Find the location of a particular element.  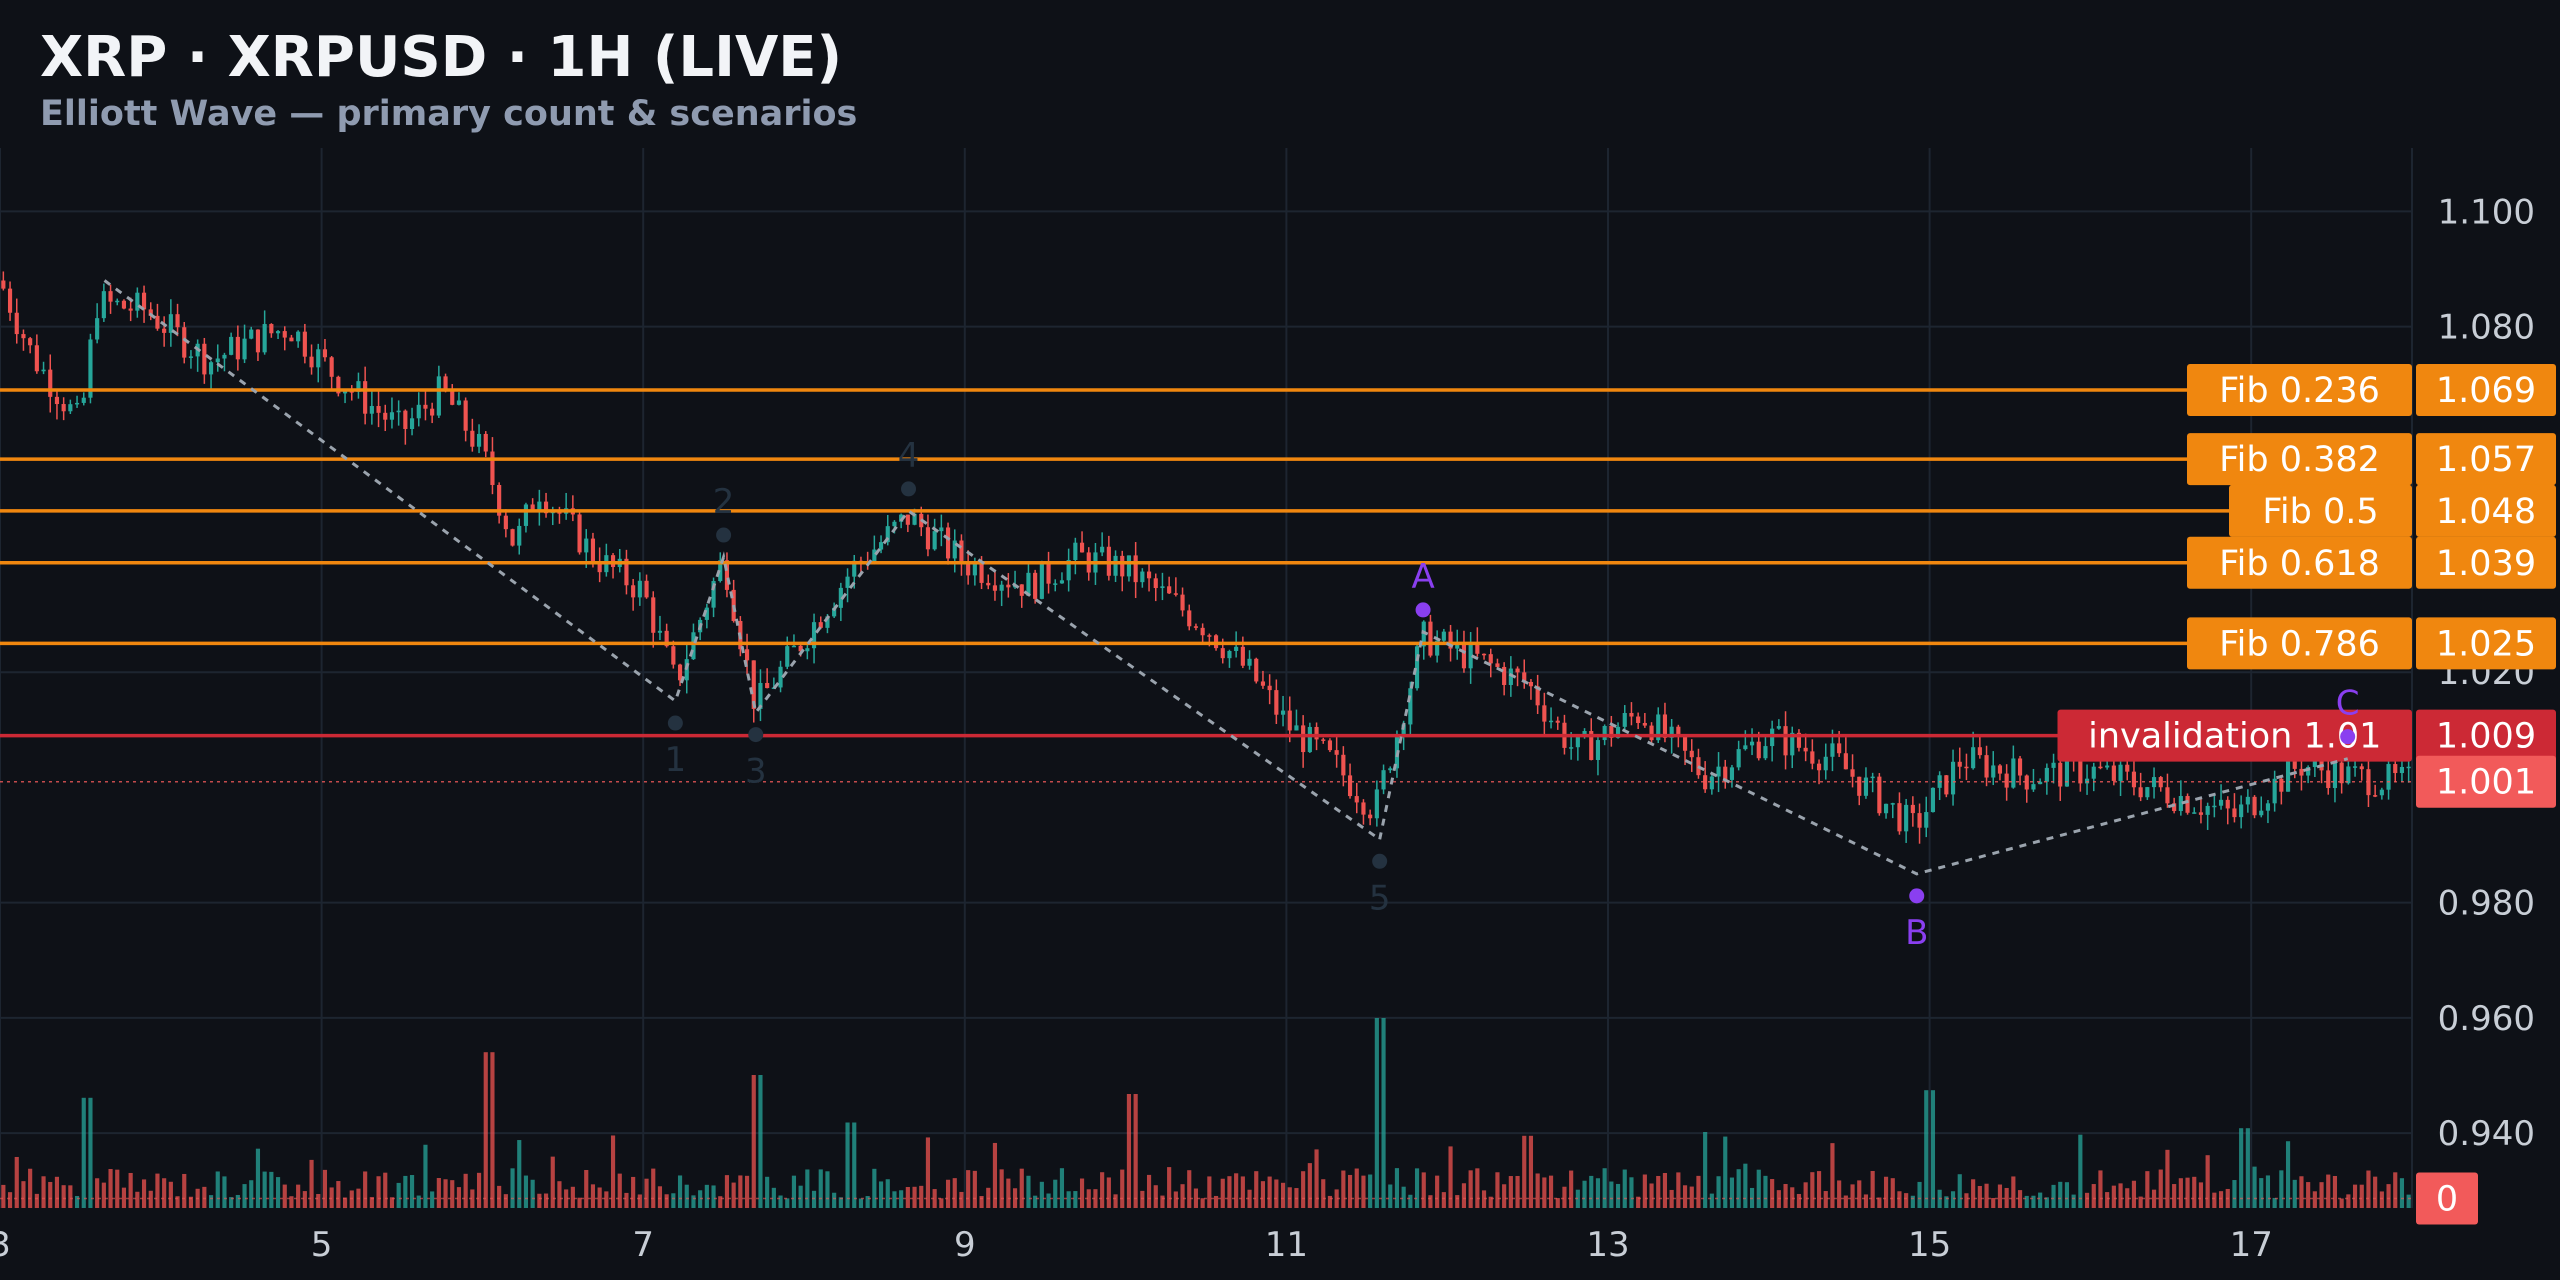

wave-label-8: C is located at coordinates (2348, 704).